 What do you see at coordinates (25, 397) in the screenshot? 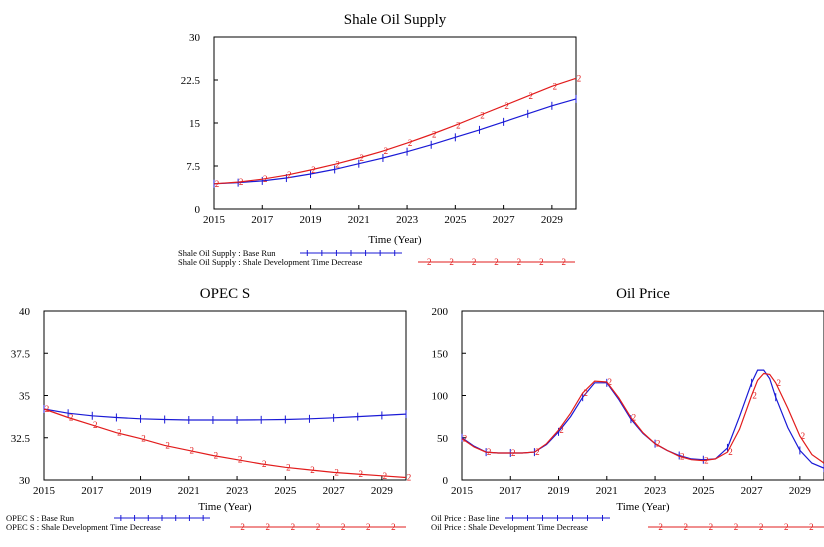
I see `y-tick-label: 35` at bounding box center [25, 397].